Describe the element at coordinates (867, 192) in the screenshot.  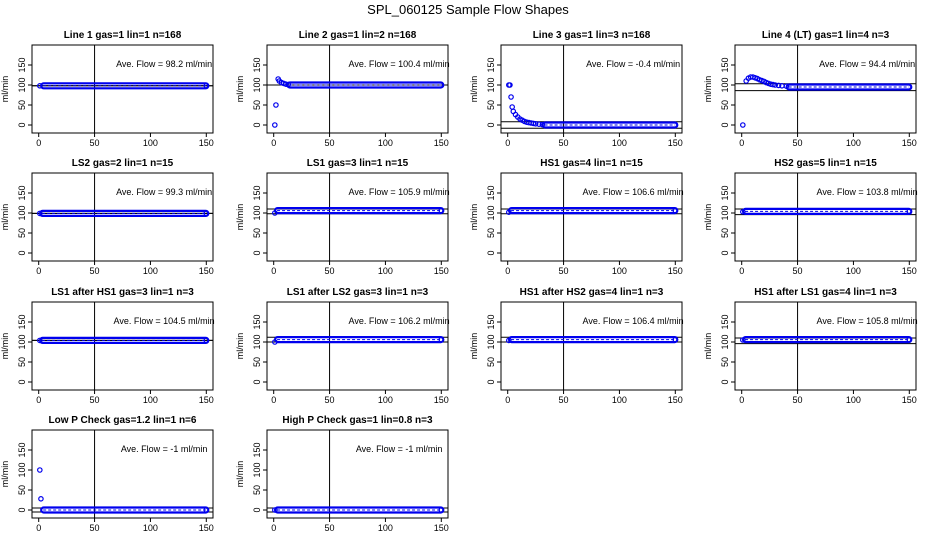
I see `average-flow-annotation: Ave. Flow = 103.8 ml/min` at that location.